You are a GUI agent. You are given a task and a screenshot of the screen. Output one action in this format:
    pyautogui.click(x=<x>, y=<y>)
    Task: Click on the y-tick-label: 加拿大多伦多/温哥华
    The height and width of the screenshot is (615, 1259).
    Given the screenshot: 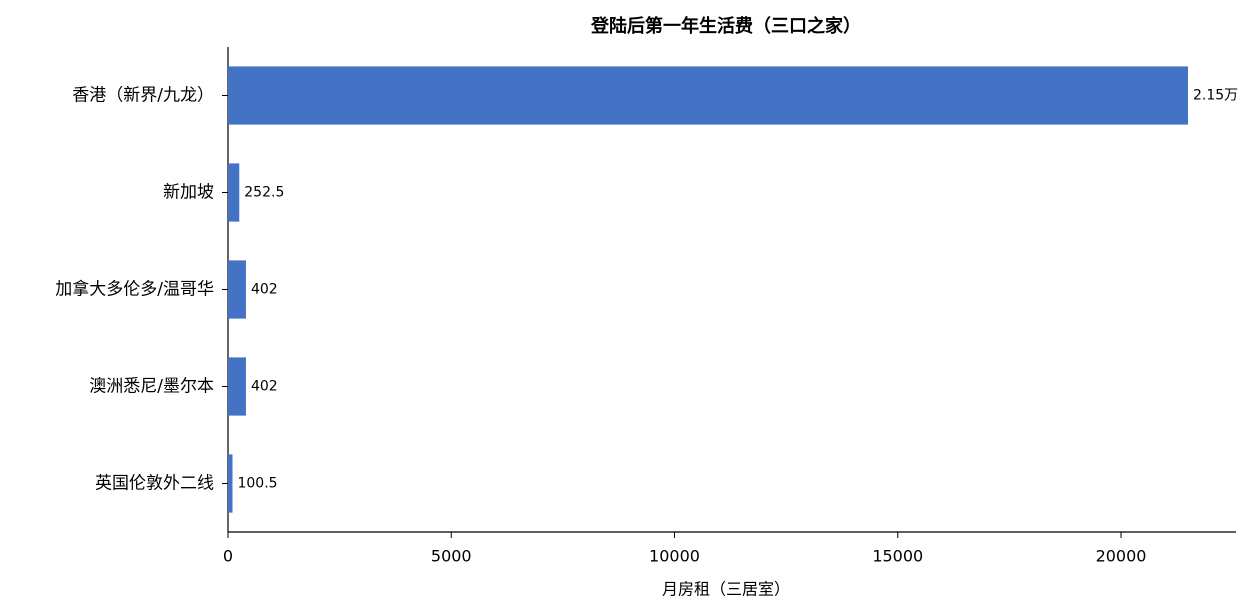 What is the action you would take?
    pyautogui.click(x=134, y=289)
    